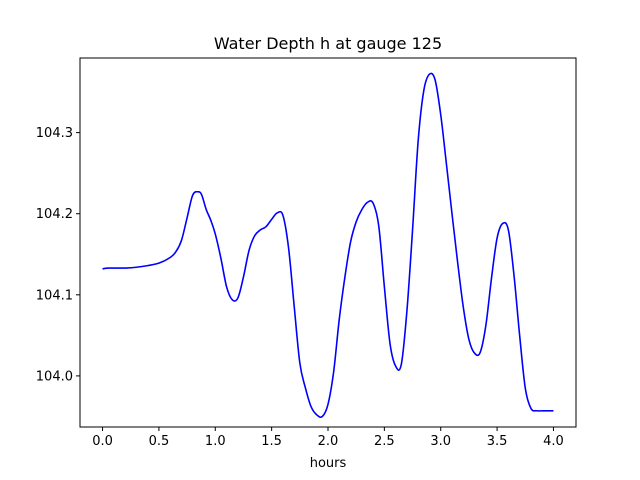 This screenshot has height=480, width=640. Describe the element at coordinates (440, 441) in the screenshot. I see `x-tick-label: 3.0` at that location.